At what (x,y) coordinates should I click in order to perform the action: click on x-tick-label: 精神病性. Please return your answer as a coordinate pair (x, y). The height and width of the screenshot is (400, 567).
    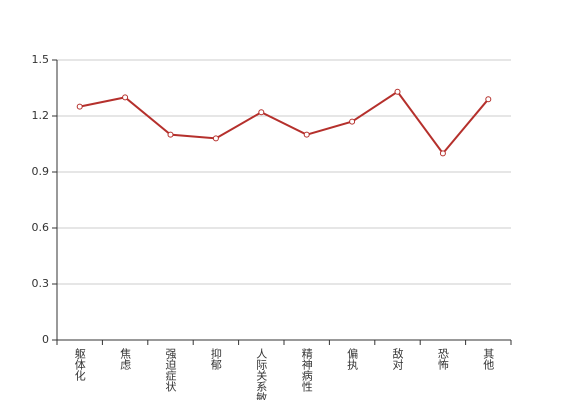
    Looking at the image, I should click on (306, 370).